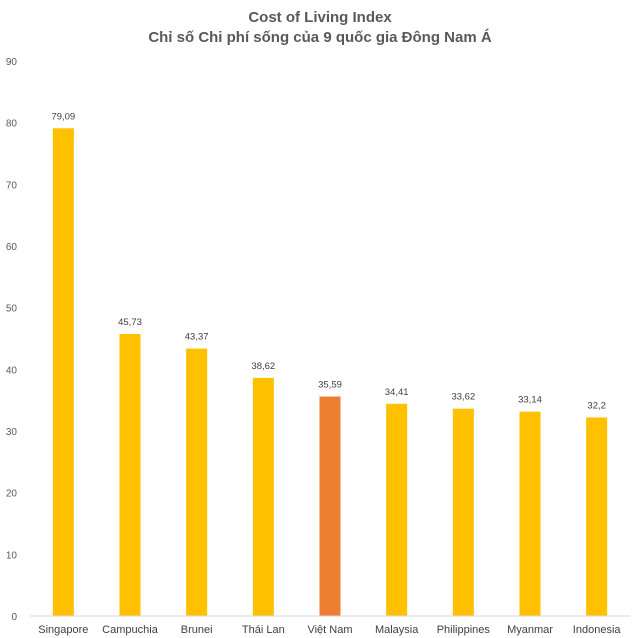 This screenshot has height=638, width=640. I want to click on data-label: 33,14, so click(530, 400).